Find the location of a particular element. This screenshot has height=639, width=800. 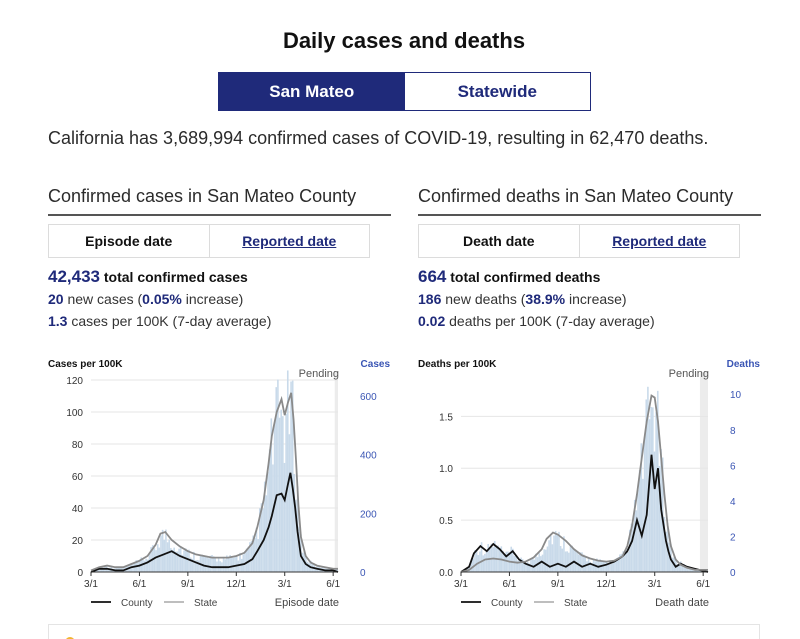

y-tick-label: 1.0 is located at coordinates (446, 469).